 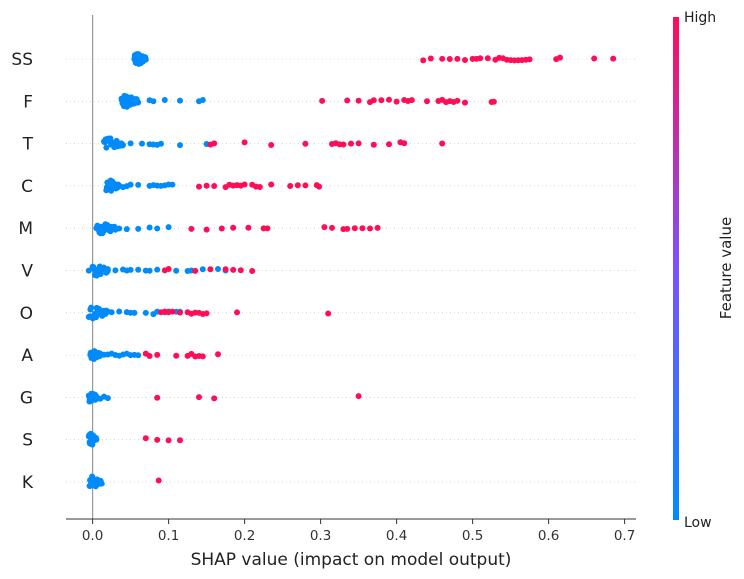 What do you see at coordinates (700, 18) in the screenshot?
I see `colorbar-high-label: High` at bounding box center [700, 18].